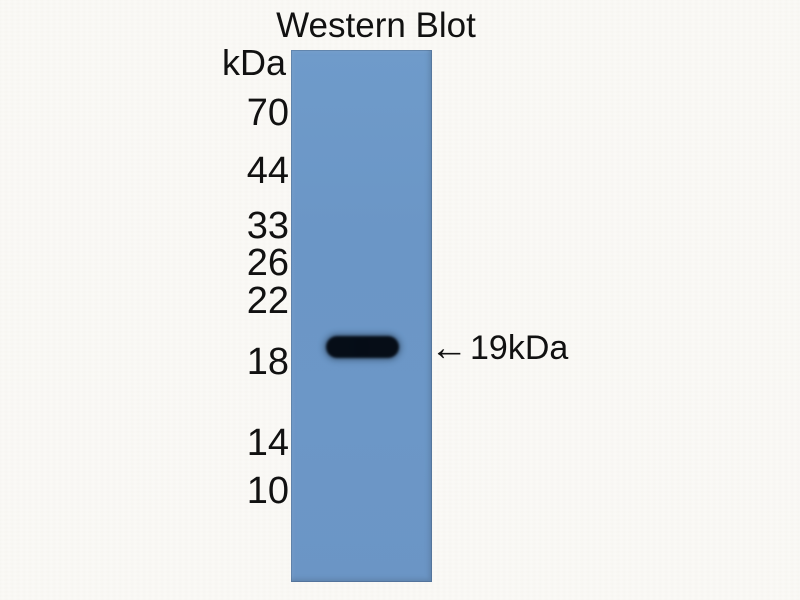 This screenshot has width=800, height=600. Describe the element at coordinates (267, 301) in the screenshot. I see `marker-22: 22` at that location.